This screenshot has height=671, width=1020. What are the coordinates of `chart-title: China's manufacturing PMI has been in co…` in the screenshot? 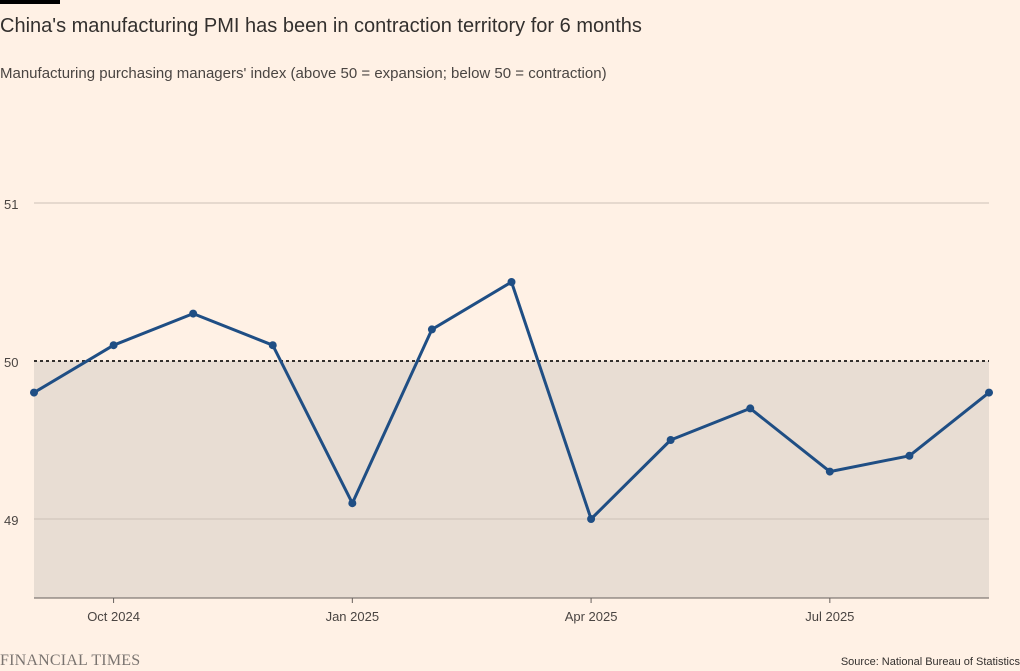 It's located at (321, 26).